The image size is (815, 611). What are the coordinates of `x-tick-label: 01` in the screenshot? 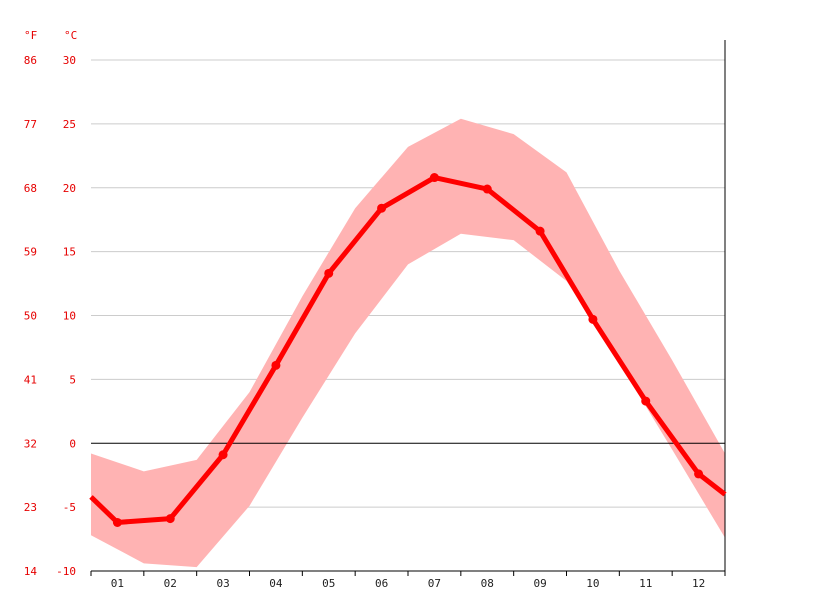 It's located at (117, 583).